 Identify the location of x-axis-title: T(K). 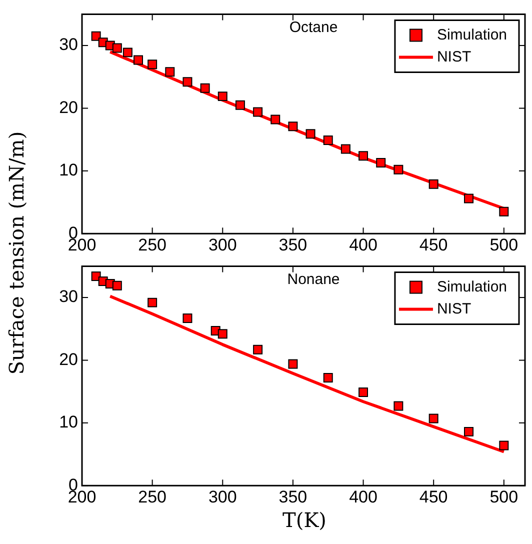
(305, 520).